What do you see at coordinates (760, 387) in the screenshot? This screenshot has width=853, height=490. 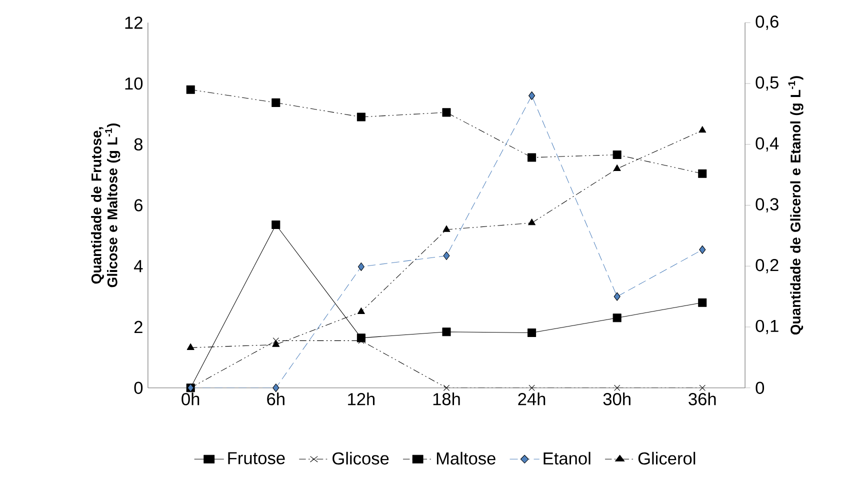 I see `y2-tick-label: 0` at bounding box center [760, 387].